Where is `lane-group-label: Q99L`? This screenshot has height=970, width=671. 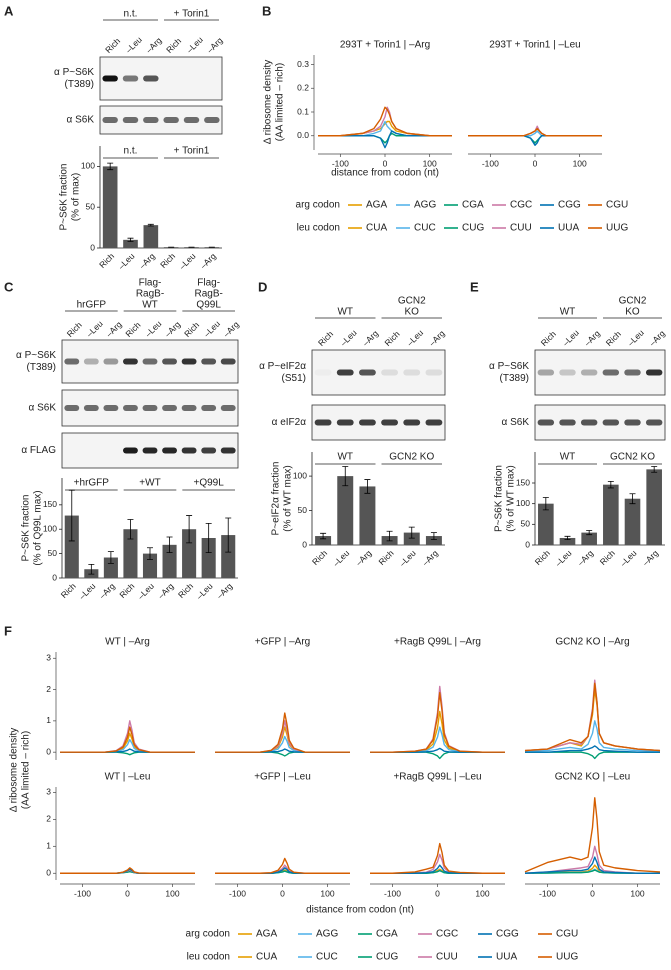
lane-group-label: Q99L is located at coordinates (208, 305).